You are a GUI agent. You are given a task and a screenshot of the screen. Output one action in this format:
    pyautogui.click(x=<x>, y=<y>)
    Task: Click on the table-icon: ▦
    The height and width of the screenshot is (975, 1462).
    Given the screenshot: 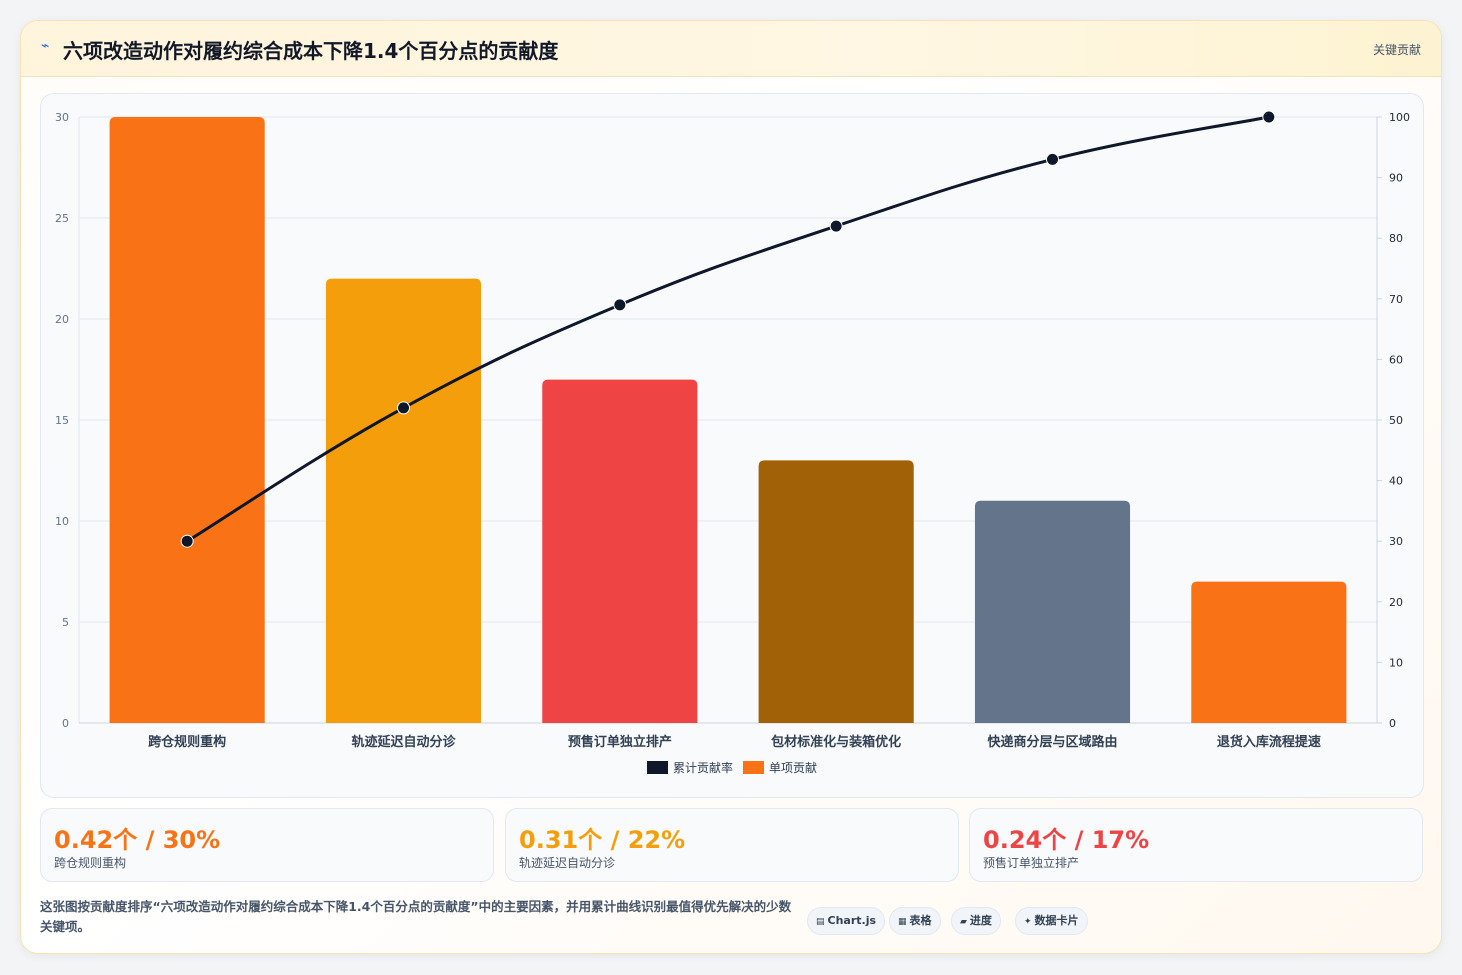 What is the action you would take?
    pyautogui.click(x=902, y=922)
    